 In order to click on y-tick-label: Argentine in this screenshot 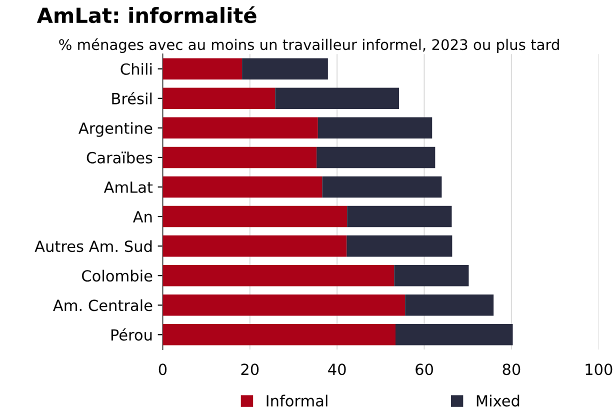, I will do `click(115, 129)`.